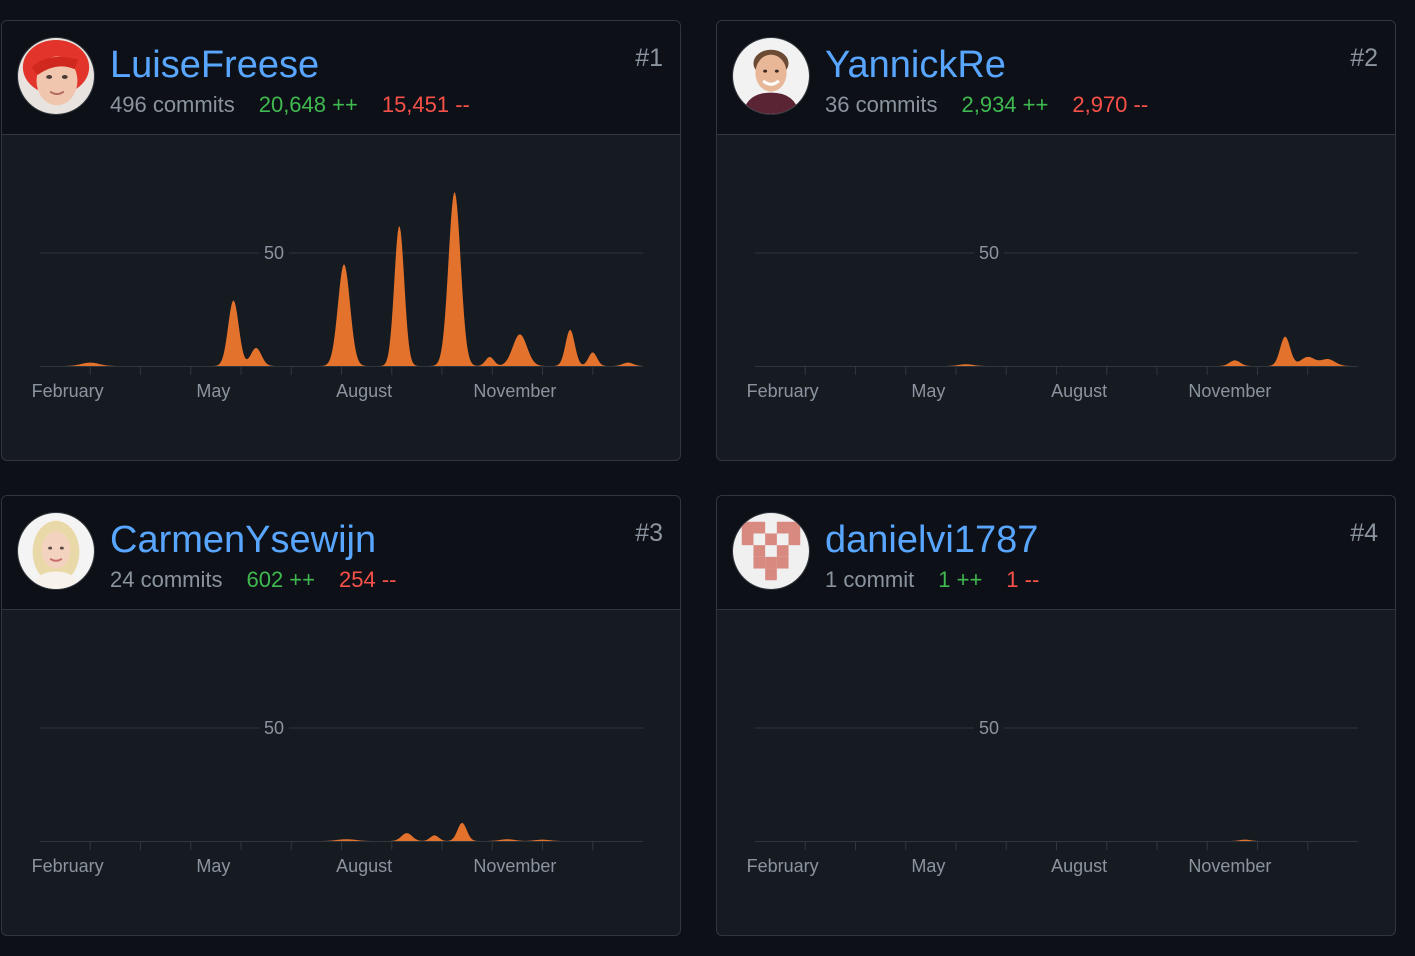 The image size is (1415, 956). I want to click on additions-count: 20,648 ++, so click(308, 104).